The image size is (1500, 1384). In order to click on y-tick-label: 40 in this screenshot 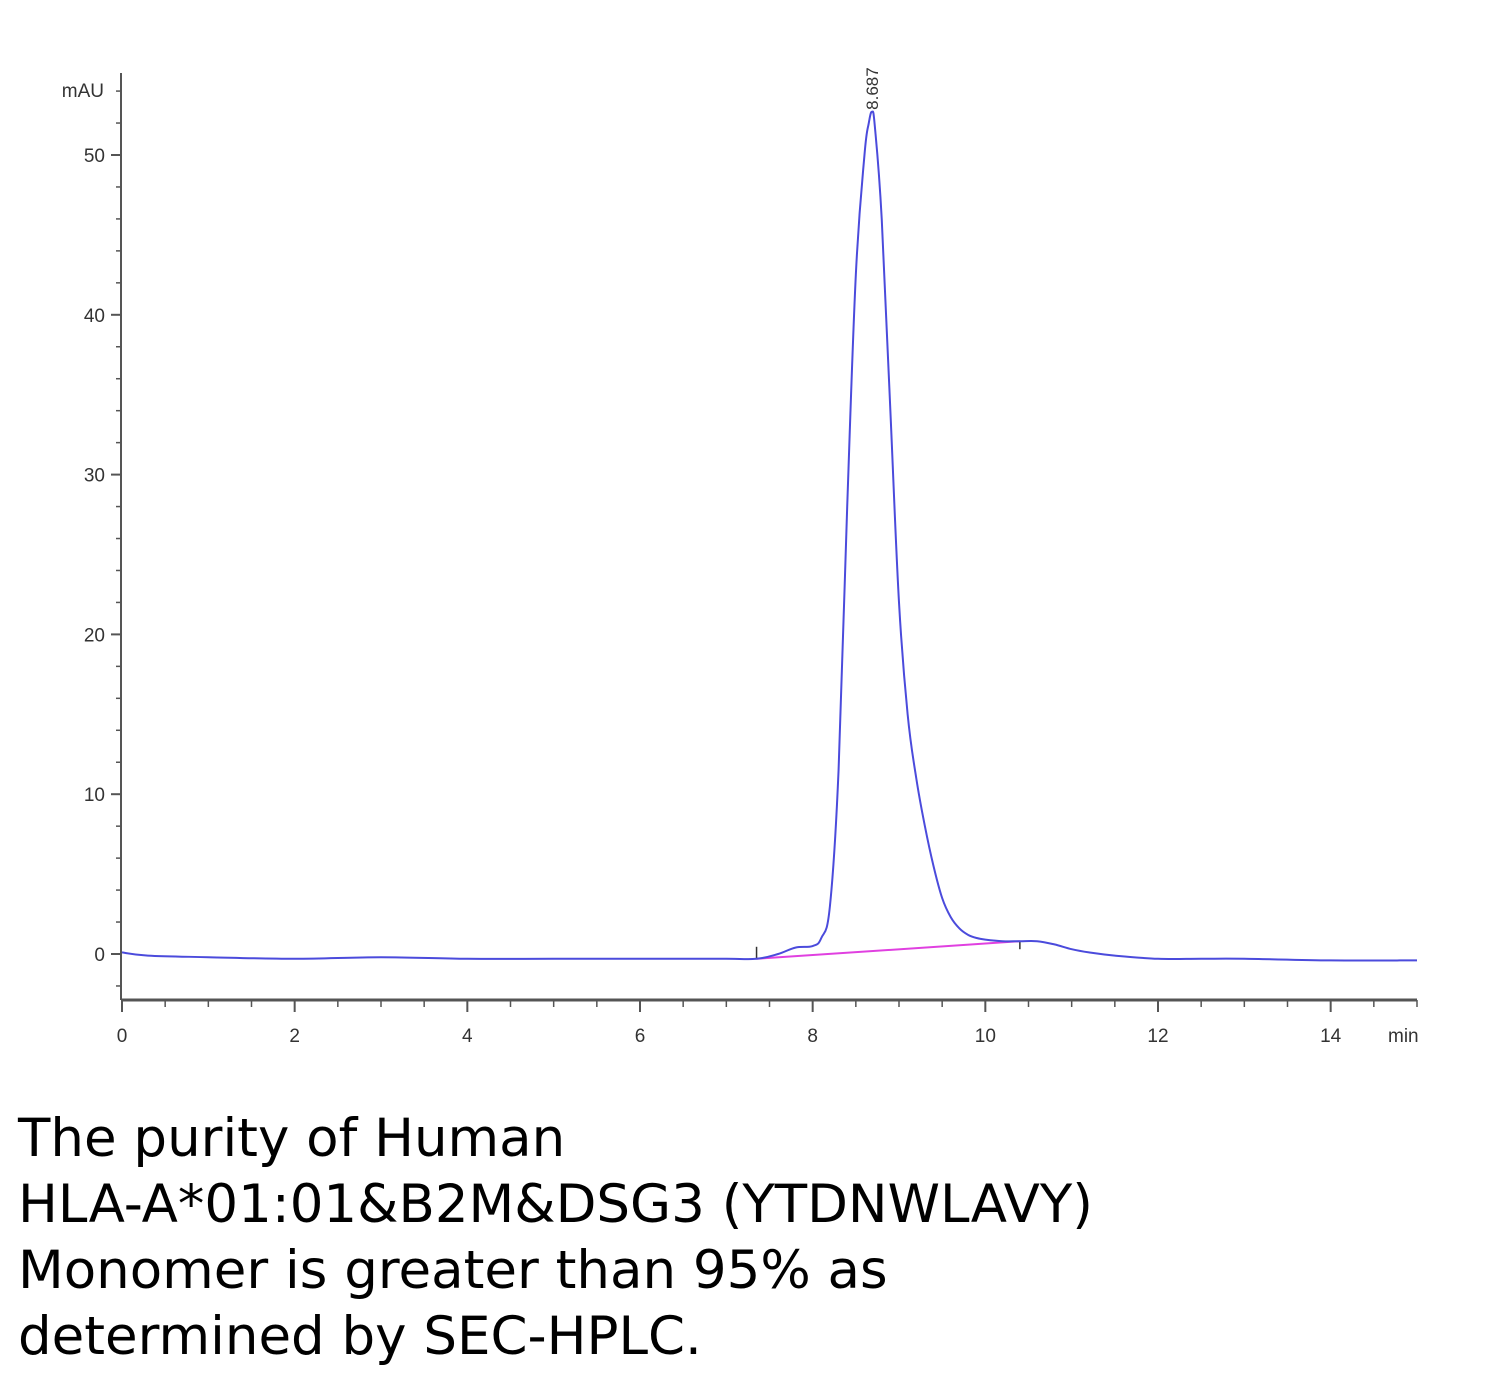, I will do `click(94, 316)`.